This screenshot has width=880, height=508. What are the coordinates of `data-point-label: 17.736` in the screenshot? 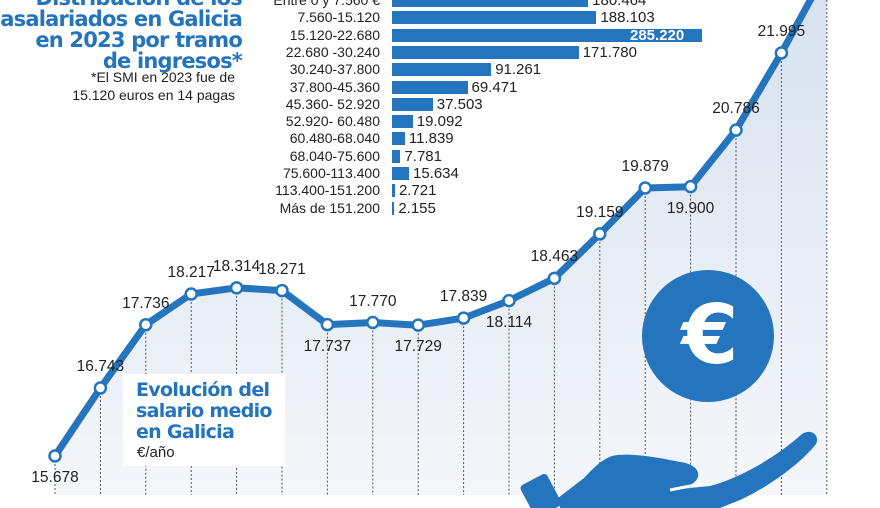 It's located at (146, 303).